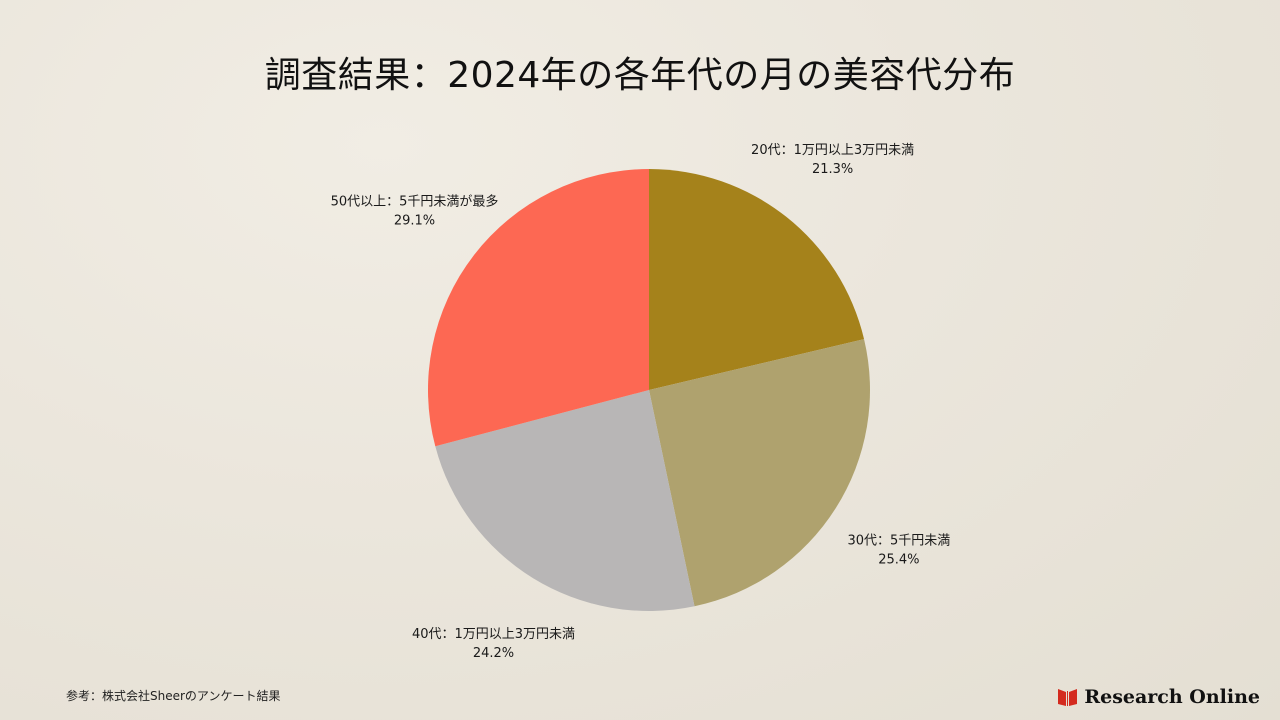 Image resolution: width=1280 pixels, height=720 pixels. Describe the element at coordinates (640, 75) in the screenshot. I see `chart-title: 調査結果：2024年の各年代の月の美容代分布` at that location.